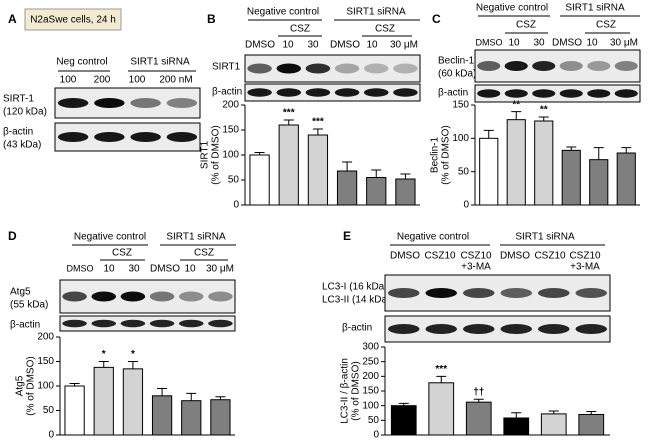 This screenshot has height=445, width=652. Describe the element at coordinates (356, 300) in the screenshot. I see `blot-label: LC3-II (14 kDa)` at that location.